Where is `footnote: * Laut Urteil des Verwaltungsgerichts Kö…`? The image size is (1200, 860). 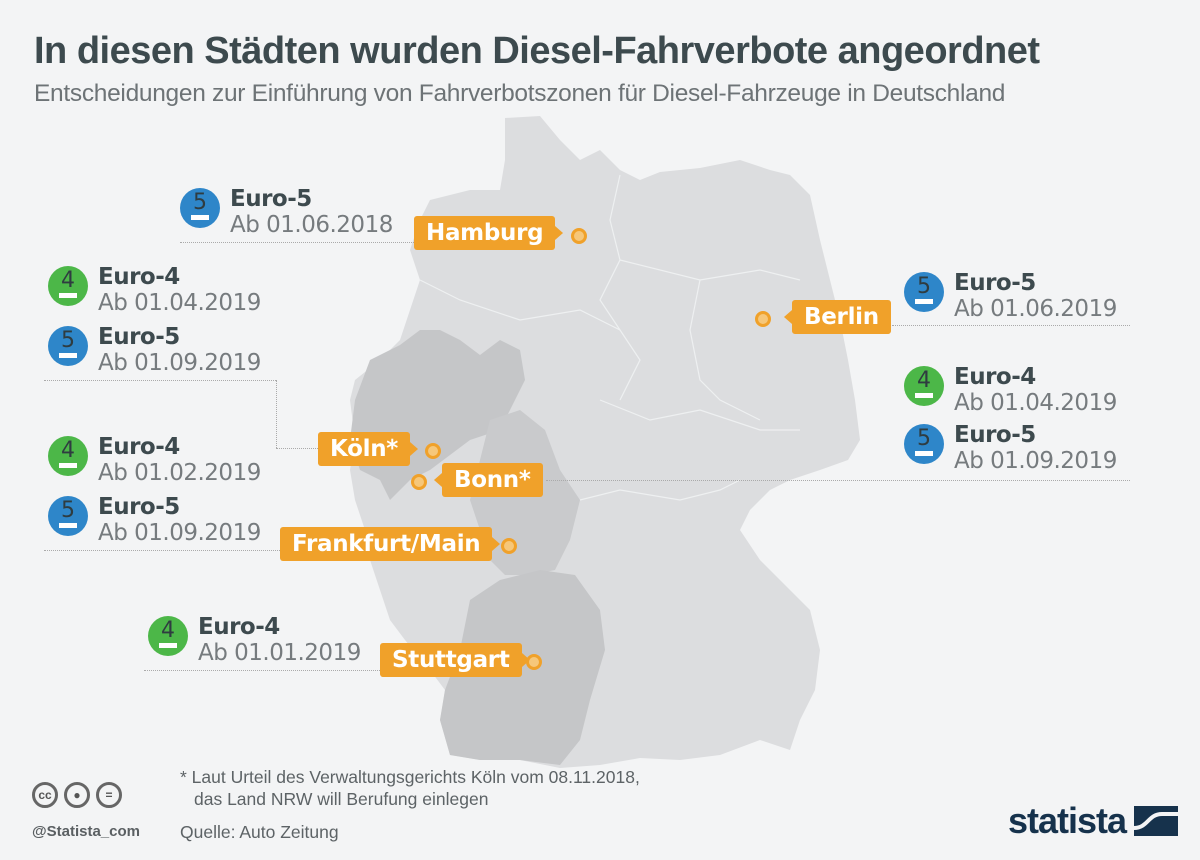
footnote: * Laut Urteil des Verwaltungsgerichts Kö… is located at coordinates (410, 788).